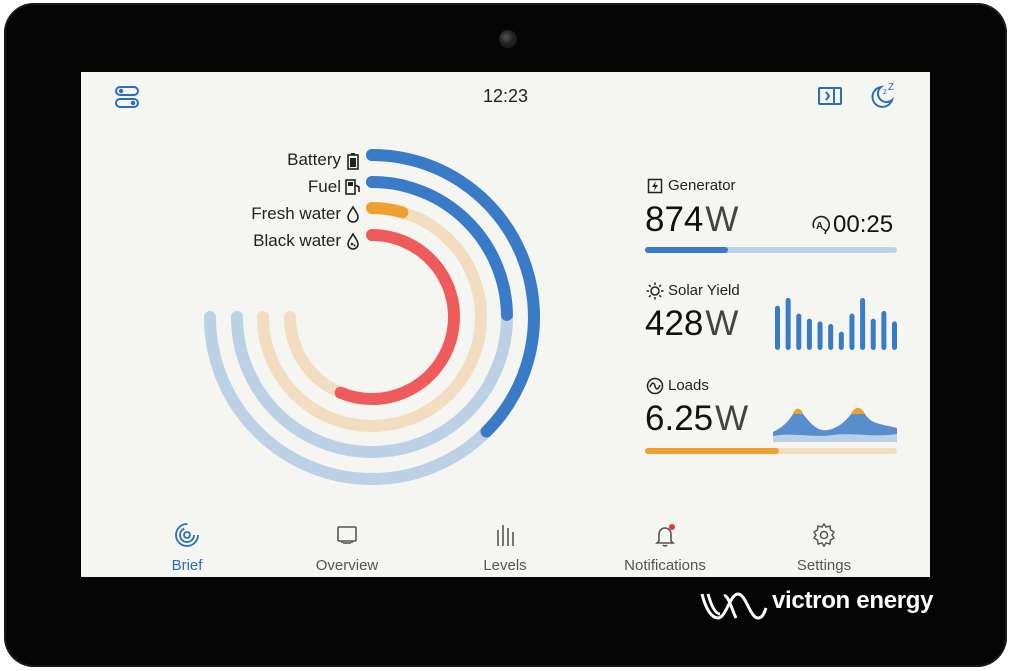 Image resolution: width=1013 pixels, height=671 pixels. Describe the element at coordinates (505, 535) in the screenshot. I see `levels-icon` at that location.